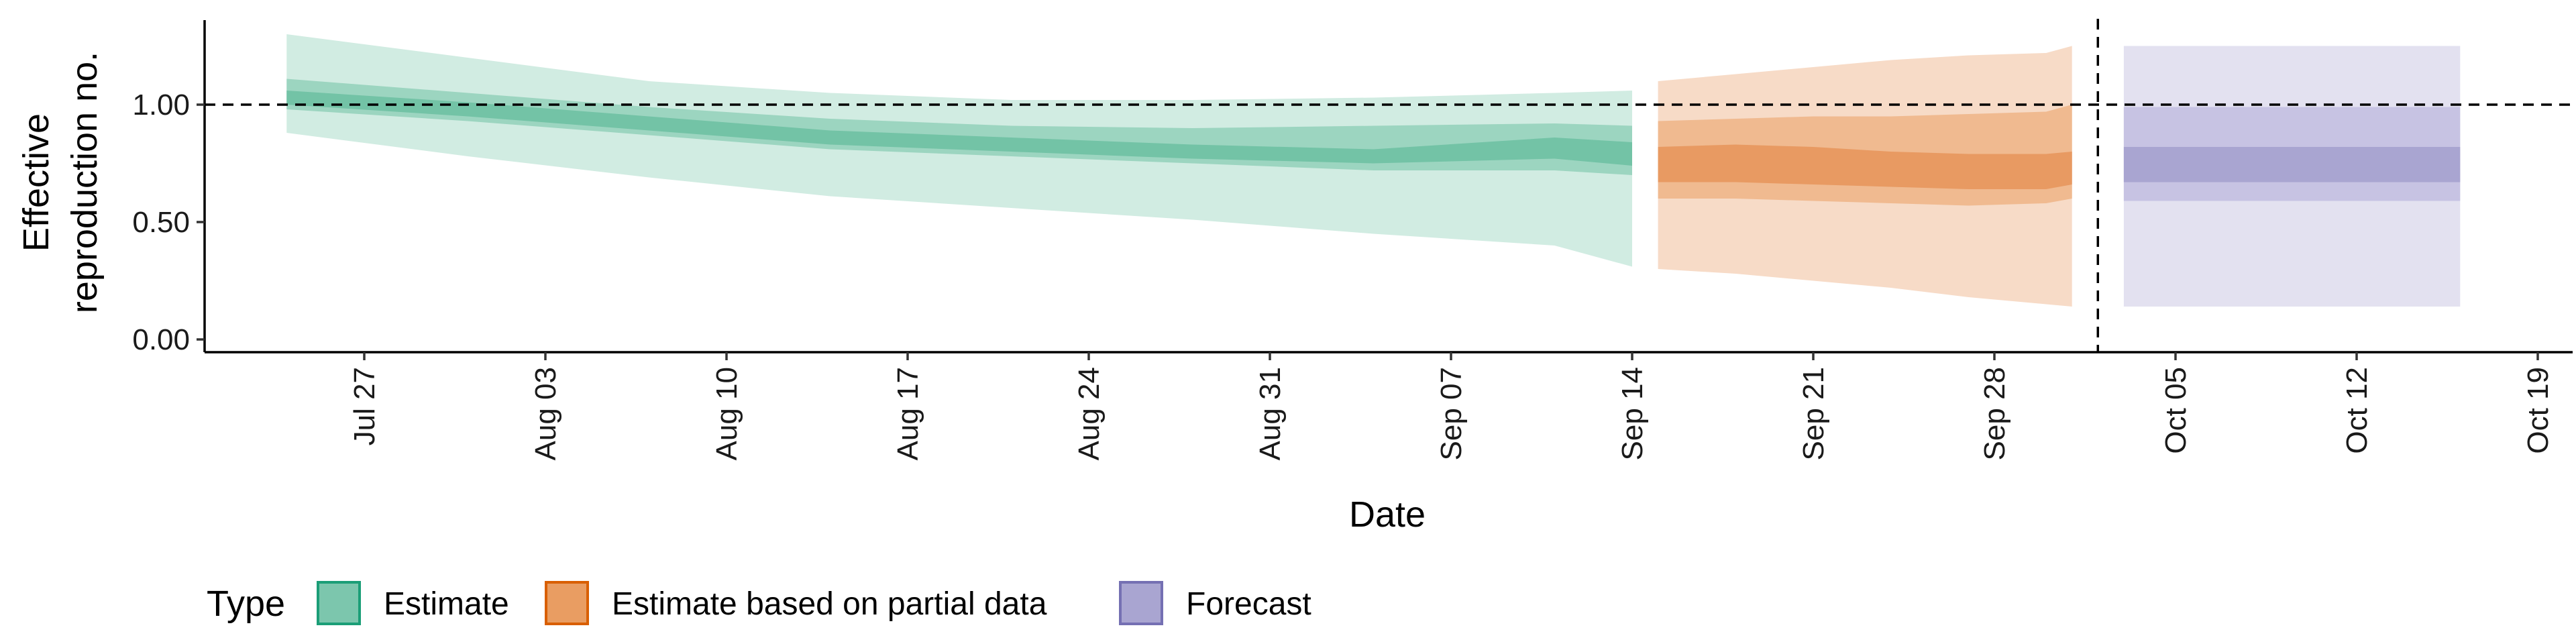  What do you see at coordinates (2538, 410) in the screenshot?
I see `x-tick-label: Oct 19` at bounding box center [2538, 410].